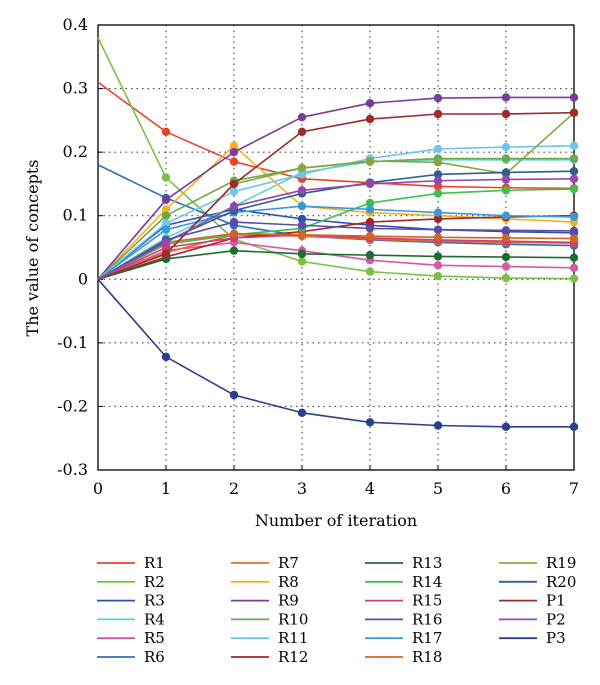 Image resolution: width=600 pixels, height=685 pixels. Describe the element at coordinates (403, 563) in the screenshot. I see `legend-item: R13` at that location.